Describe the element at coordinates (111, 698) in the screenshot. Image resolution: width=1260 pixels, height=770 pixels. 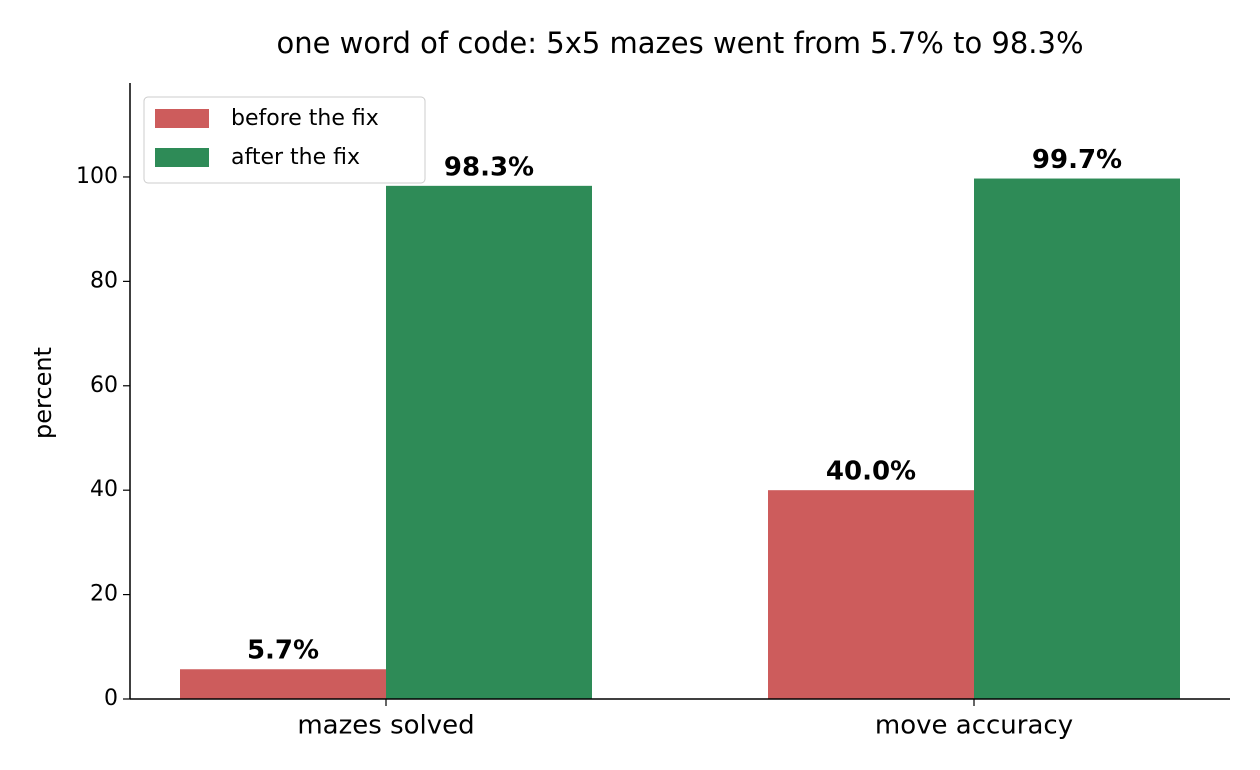
I see `y-tick-label: 0` at that location.